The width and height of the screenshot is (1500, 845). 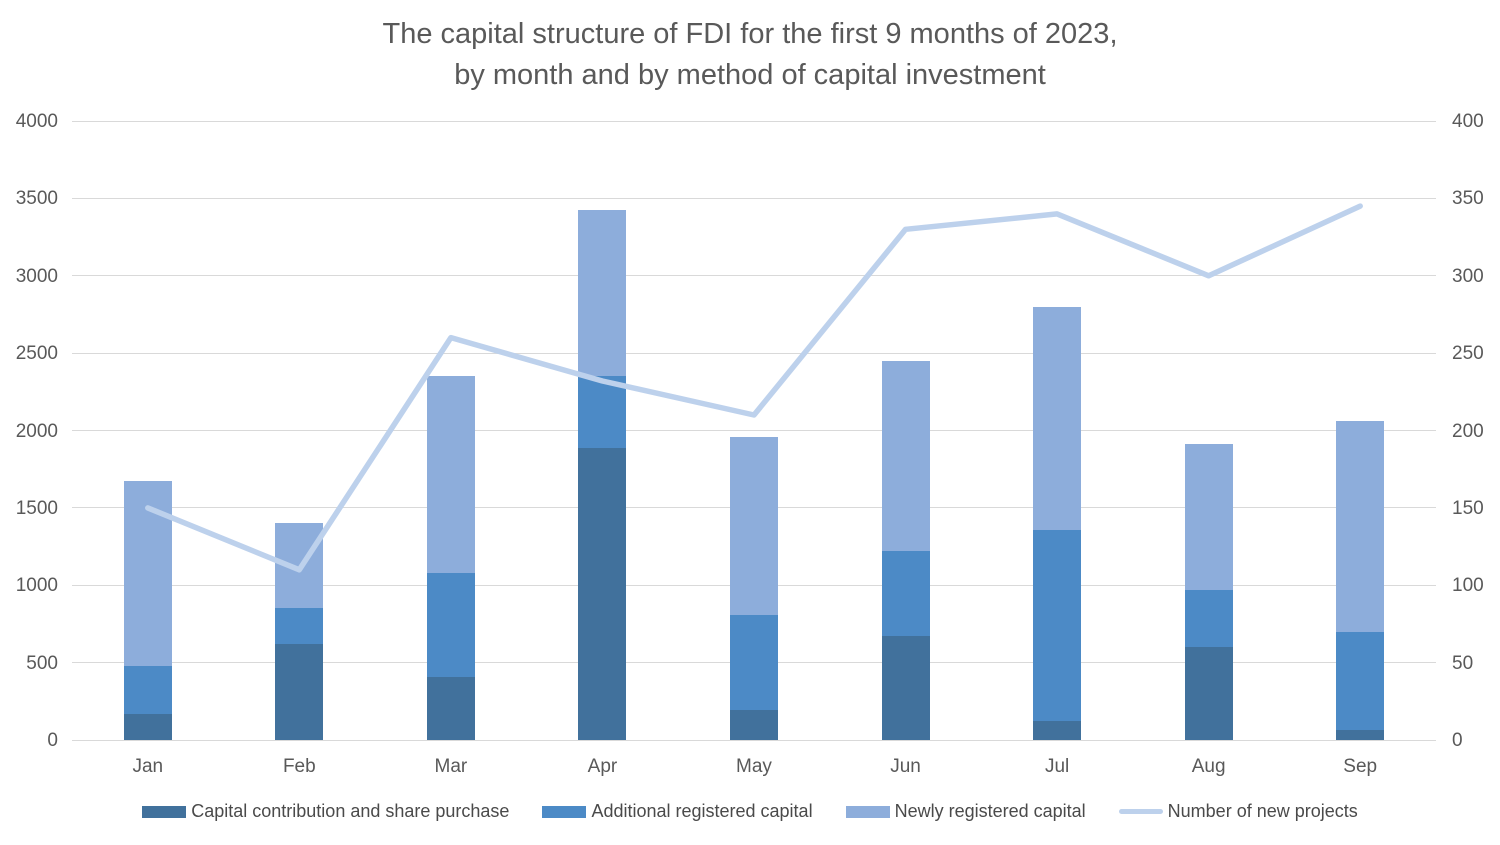 What do you see at coordinates (1468, 431) in the screenshot?
I see `right-axis-tick-label: 200` at bounding box center [1468, 431].